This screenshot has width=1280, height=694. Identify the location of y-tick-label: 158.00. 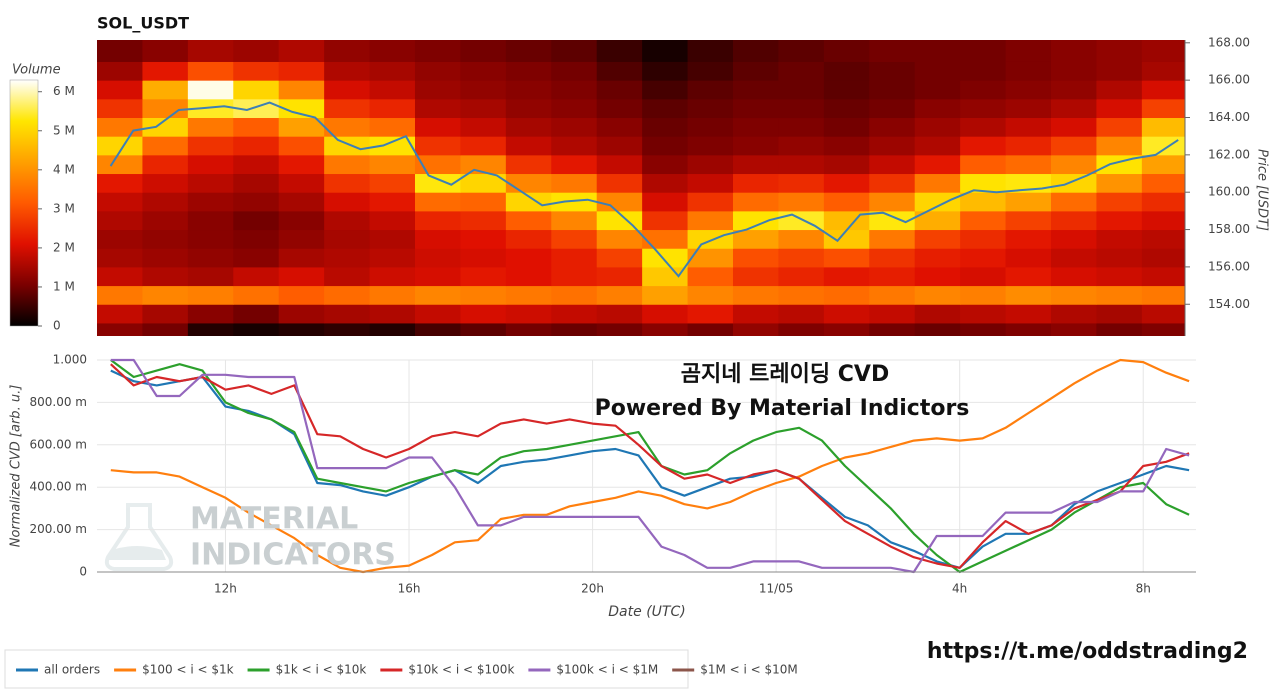
(1229, 229).